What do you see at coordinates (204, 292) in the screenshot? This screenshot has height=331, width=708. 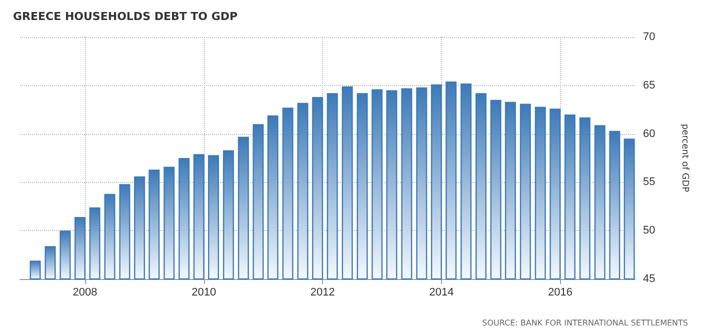 I see `x-tick-label: 2010` at bounding box center [204, 292].